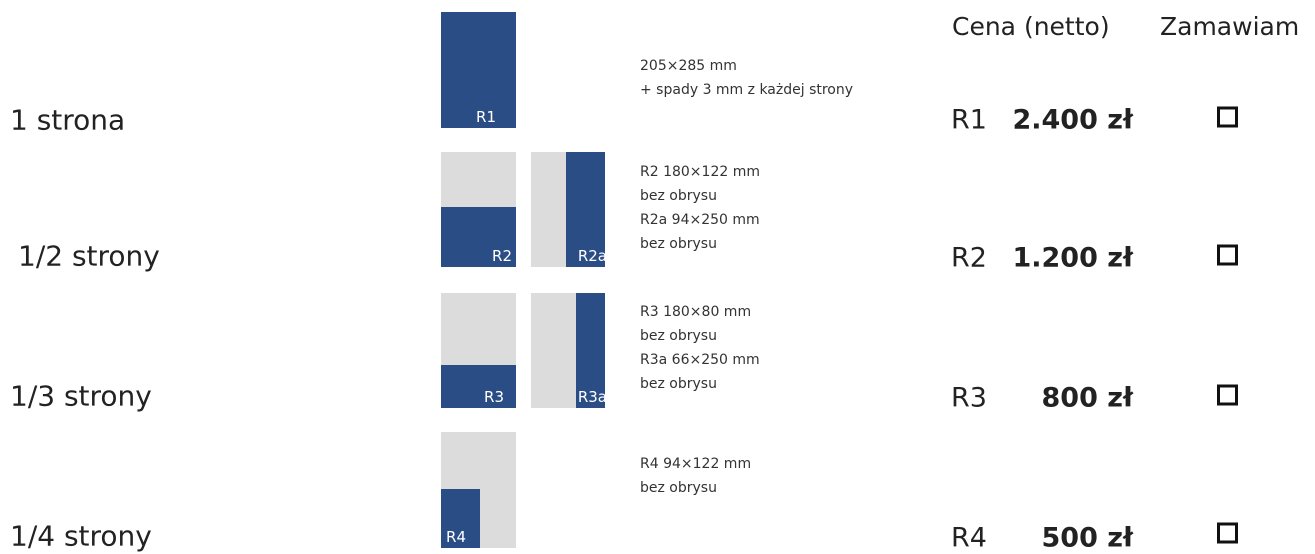  I want to click on description-line: + spady 3 mm z każdej strony, so click(747, 90).